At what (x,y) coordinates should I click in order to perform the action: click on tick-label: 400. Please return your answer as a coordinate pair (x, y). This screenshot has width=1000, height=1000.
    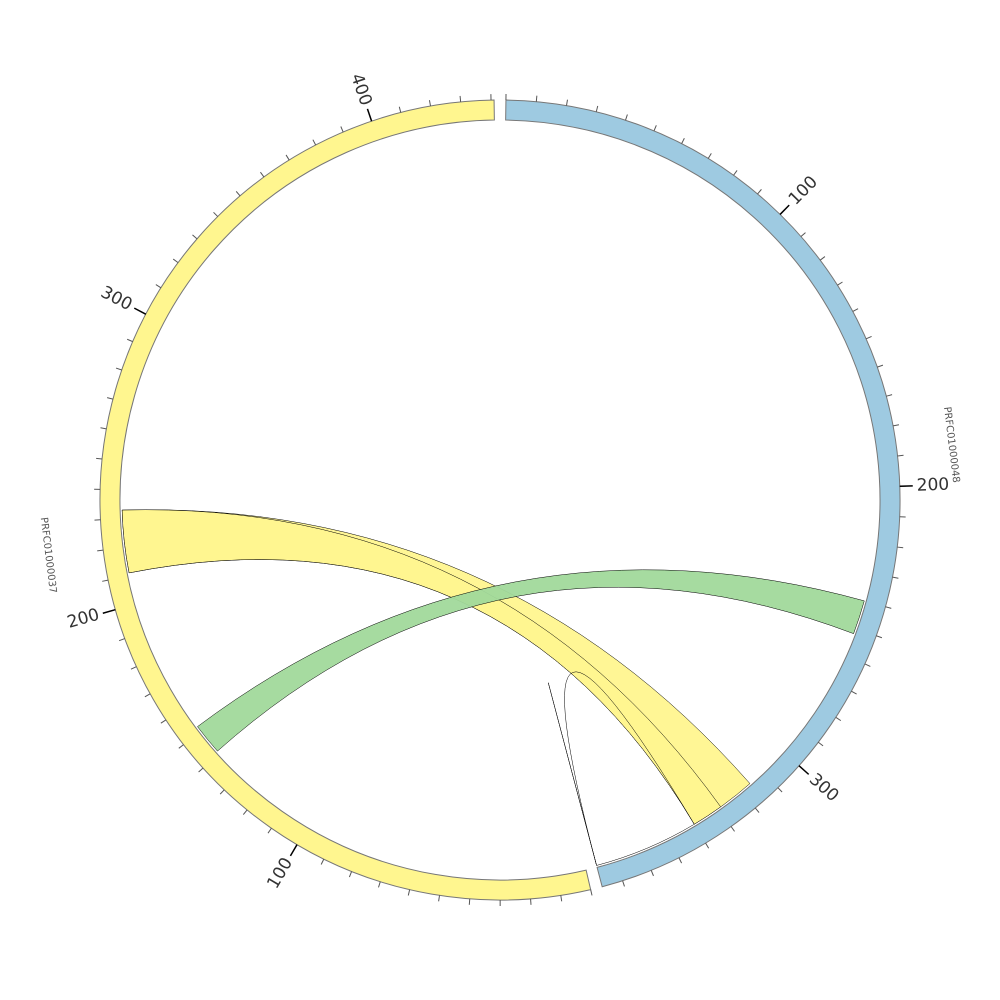
    Looking at the image, I should click on (360, 89).